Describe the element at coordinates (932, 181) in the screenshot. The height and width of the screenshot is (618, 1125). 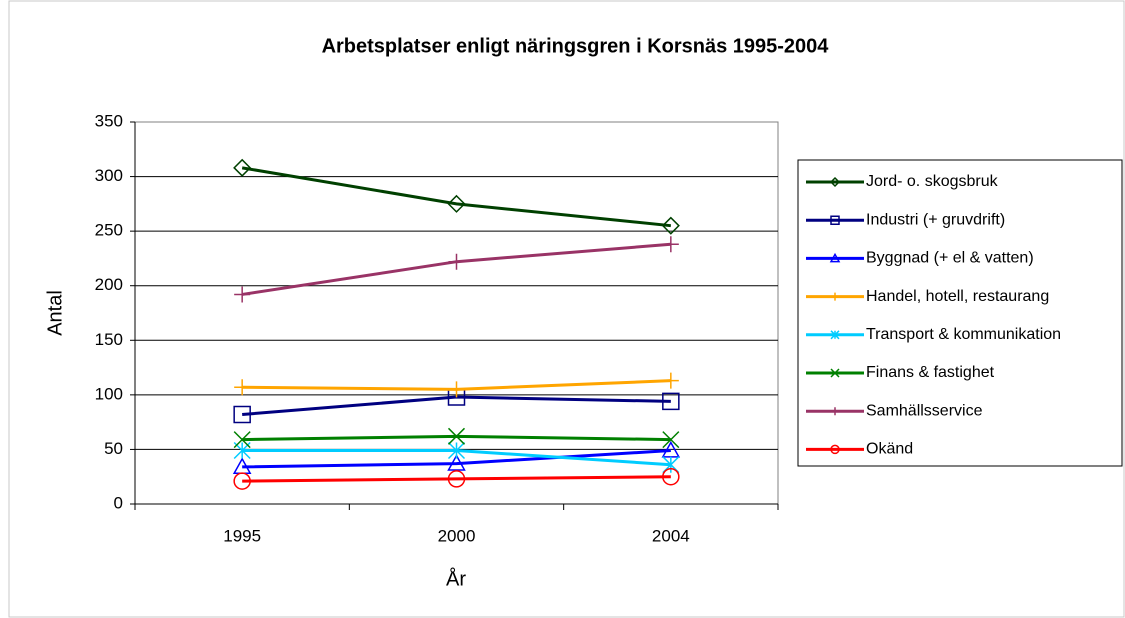
I see `legend-label: Jord- o. skogsbruk` at that location.